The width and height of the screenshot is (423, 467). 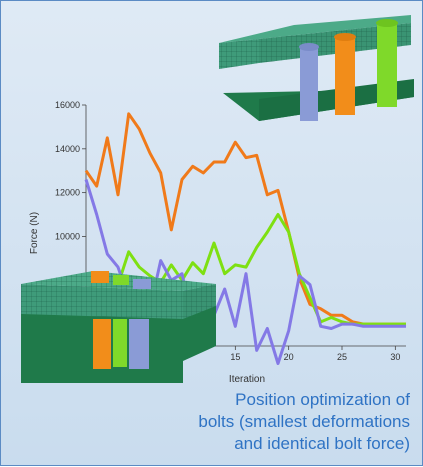 I want to click on model-top-bolt-green-head, so click(x=387, y=23).